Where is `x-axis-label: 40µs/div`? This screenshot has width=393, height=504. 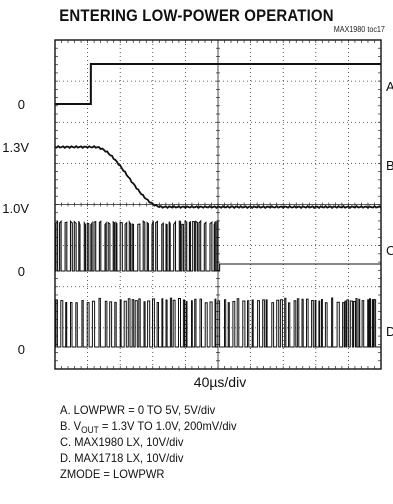 x-axis-label: 40µs/div is located at coordinates (220, 382).